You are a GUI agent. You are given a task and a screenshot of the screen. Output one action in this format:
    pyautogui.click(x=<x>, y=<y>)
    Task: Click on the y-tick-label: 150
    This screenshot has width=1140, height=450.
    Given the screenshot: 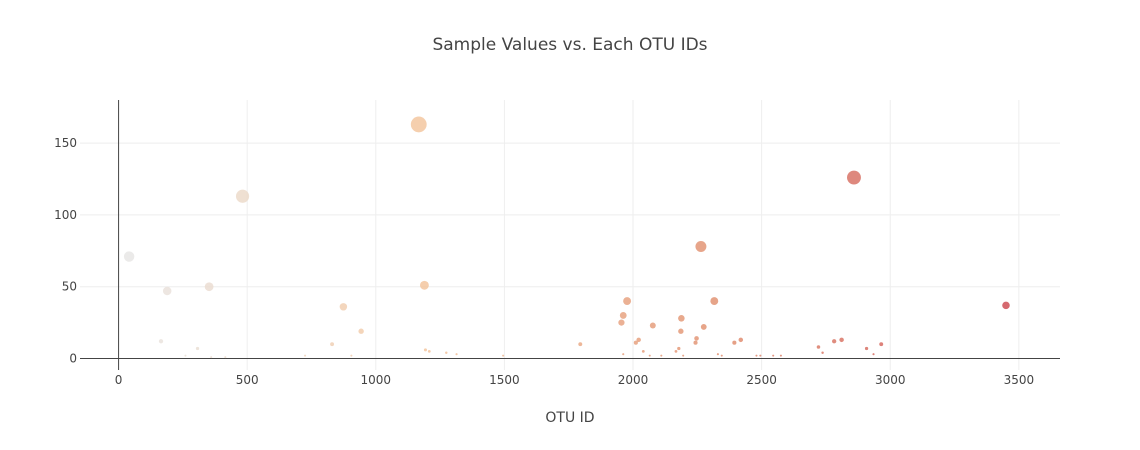 What is the action you would take?
    pyautogui.click(x=65, y=143)
    